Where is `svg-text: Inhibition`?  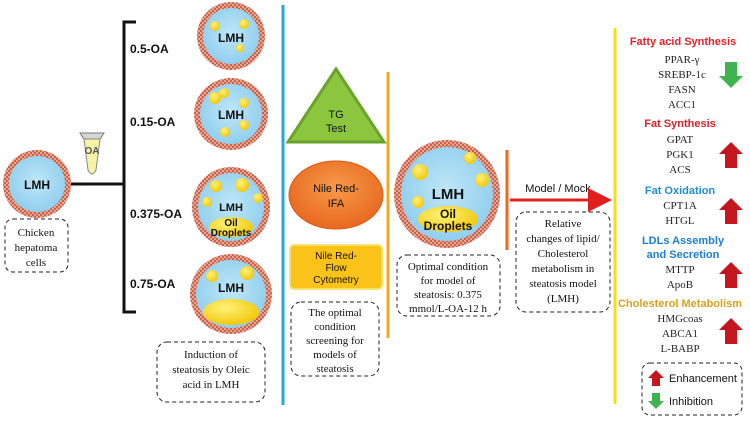
svg-text: Inhibition is located at coordinates (691, 402).